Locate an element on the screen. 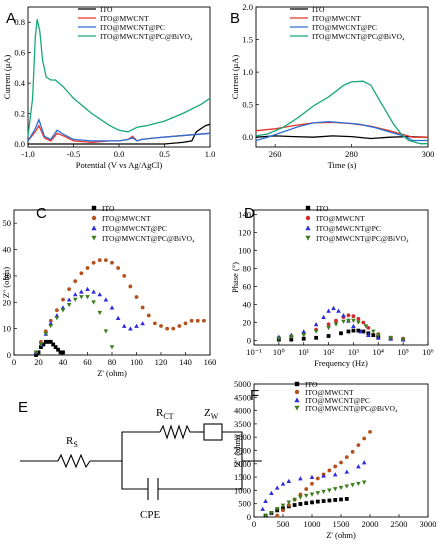 The image size is (436, 550). x-tick-label: 2500 is located at coordinates (399, 524).